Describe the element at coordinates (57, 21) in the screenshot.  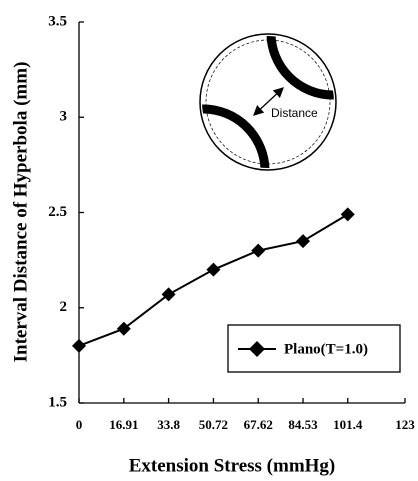
I see `y-tick-label: 3.5` at that location.